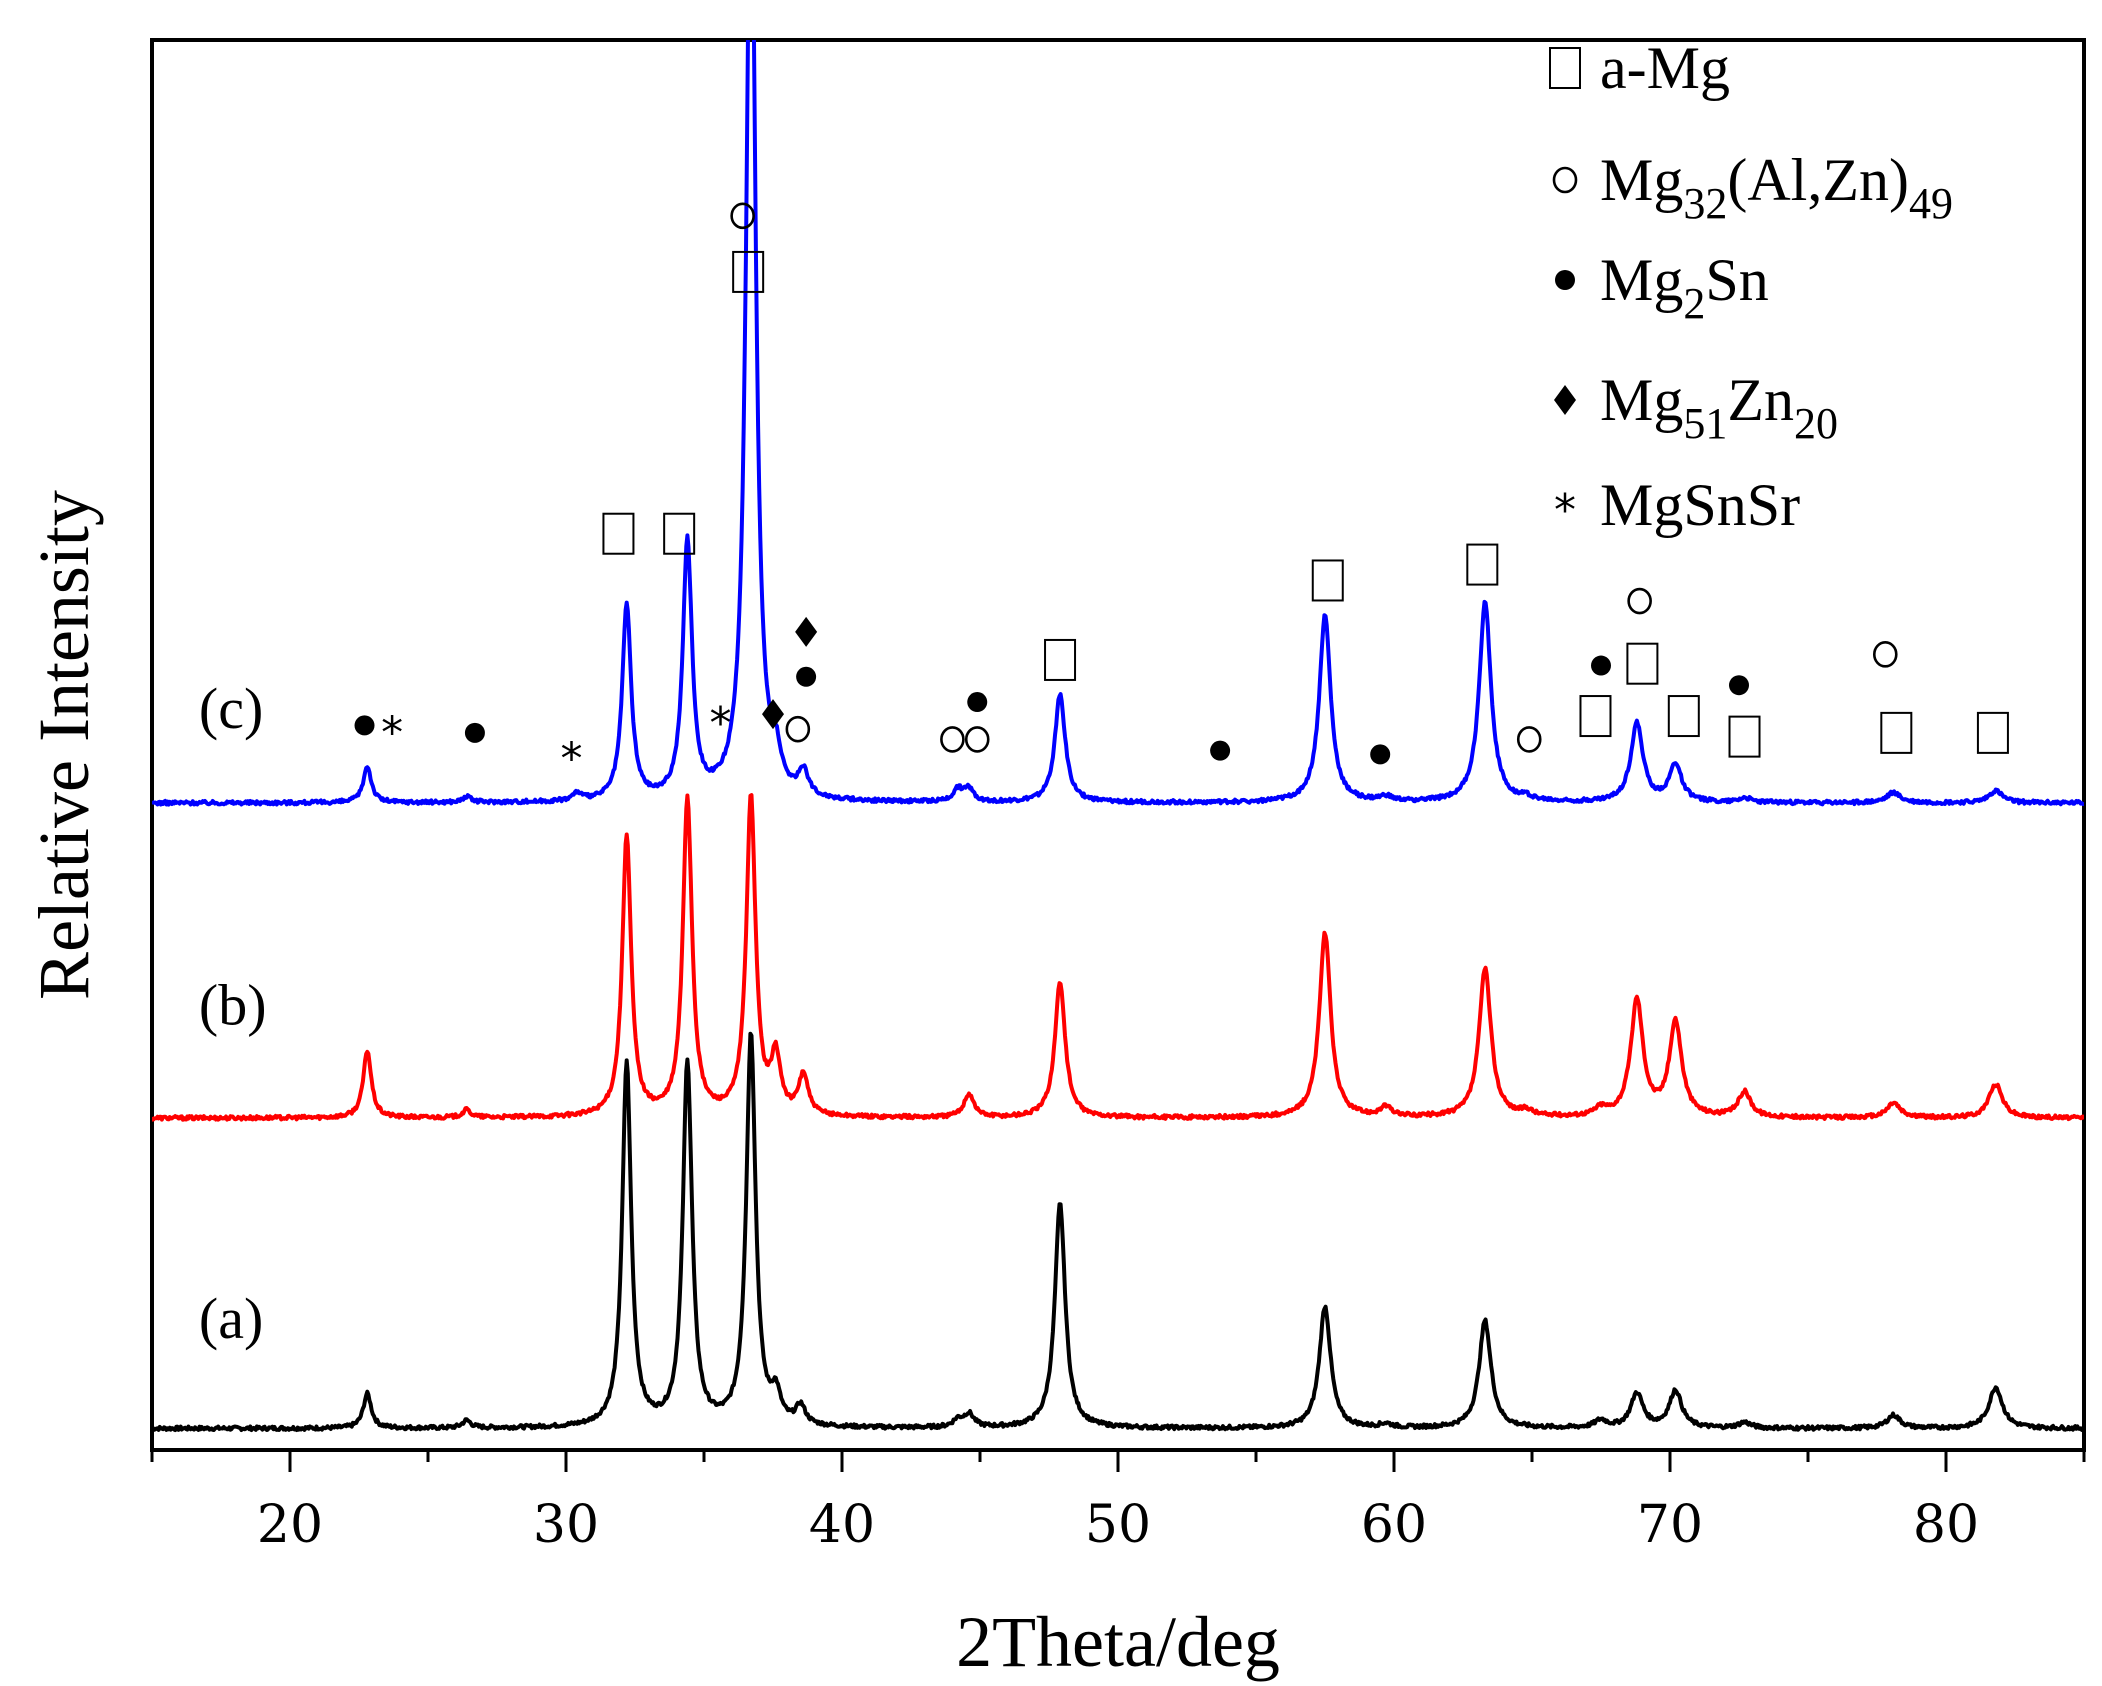  I want to click on legend-item-mg2sn: Mg2Sn, so click(1662, 287).